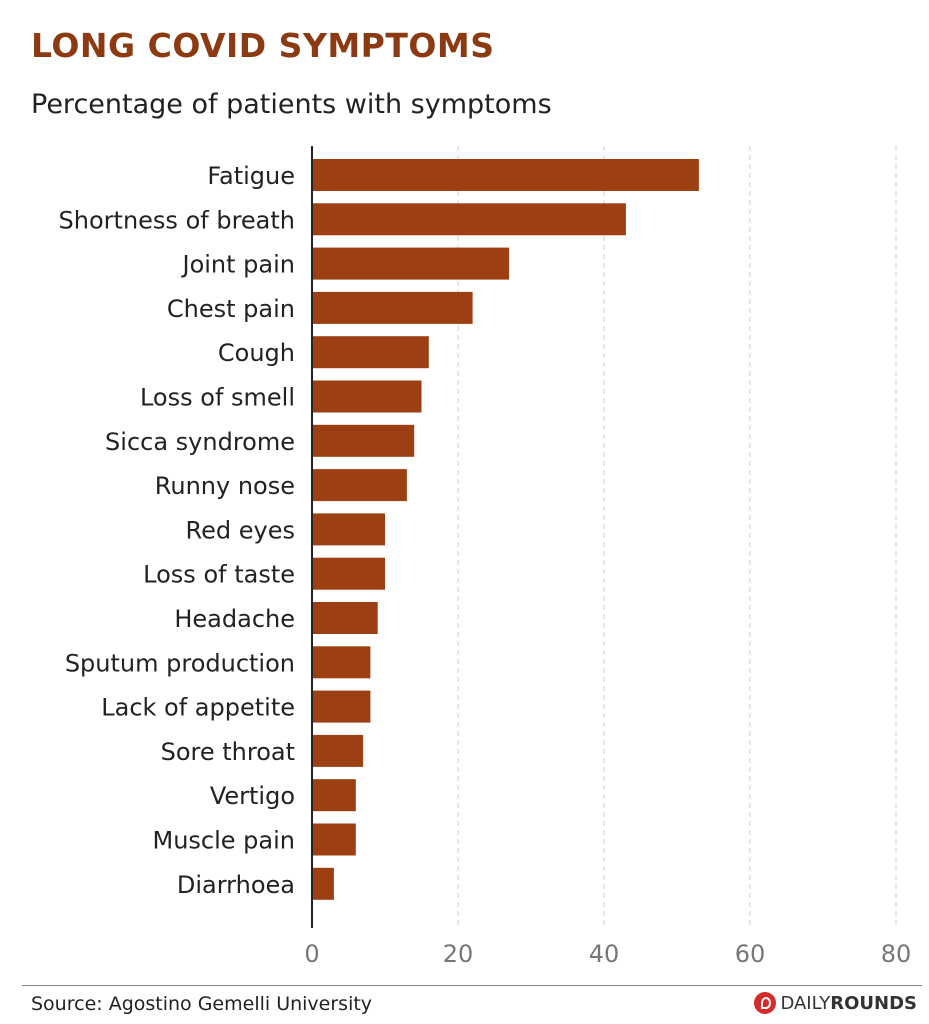 Image resolution: width=929 pixels, height=1024 pixels. I want to click on category-label: Cough, so click(256, 353).